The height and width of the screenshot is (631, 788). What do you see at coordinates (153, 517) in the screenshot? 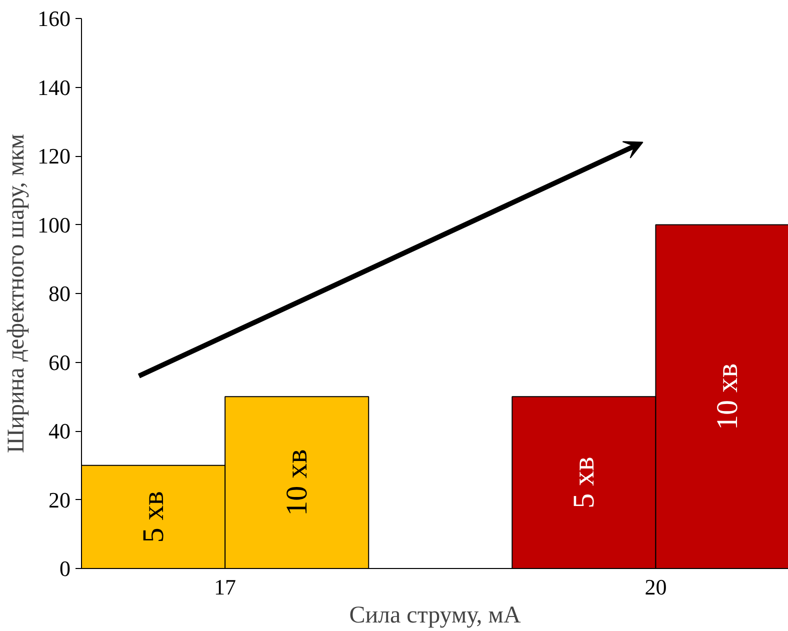
I see `series-label: 5 хв` at bounding box center [153, 517].